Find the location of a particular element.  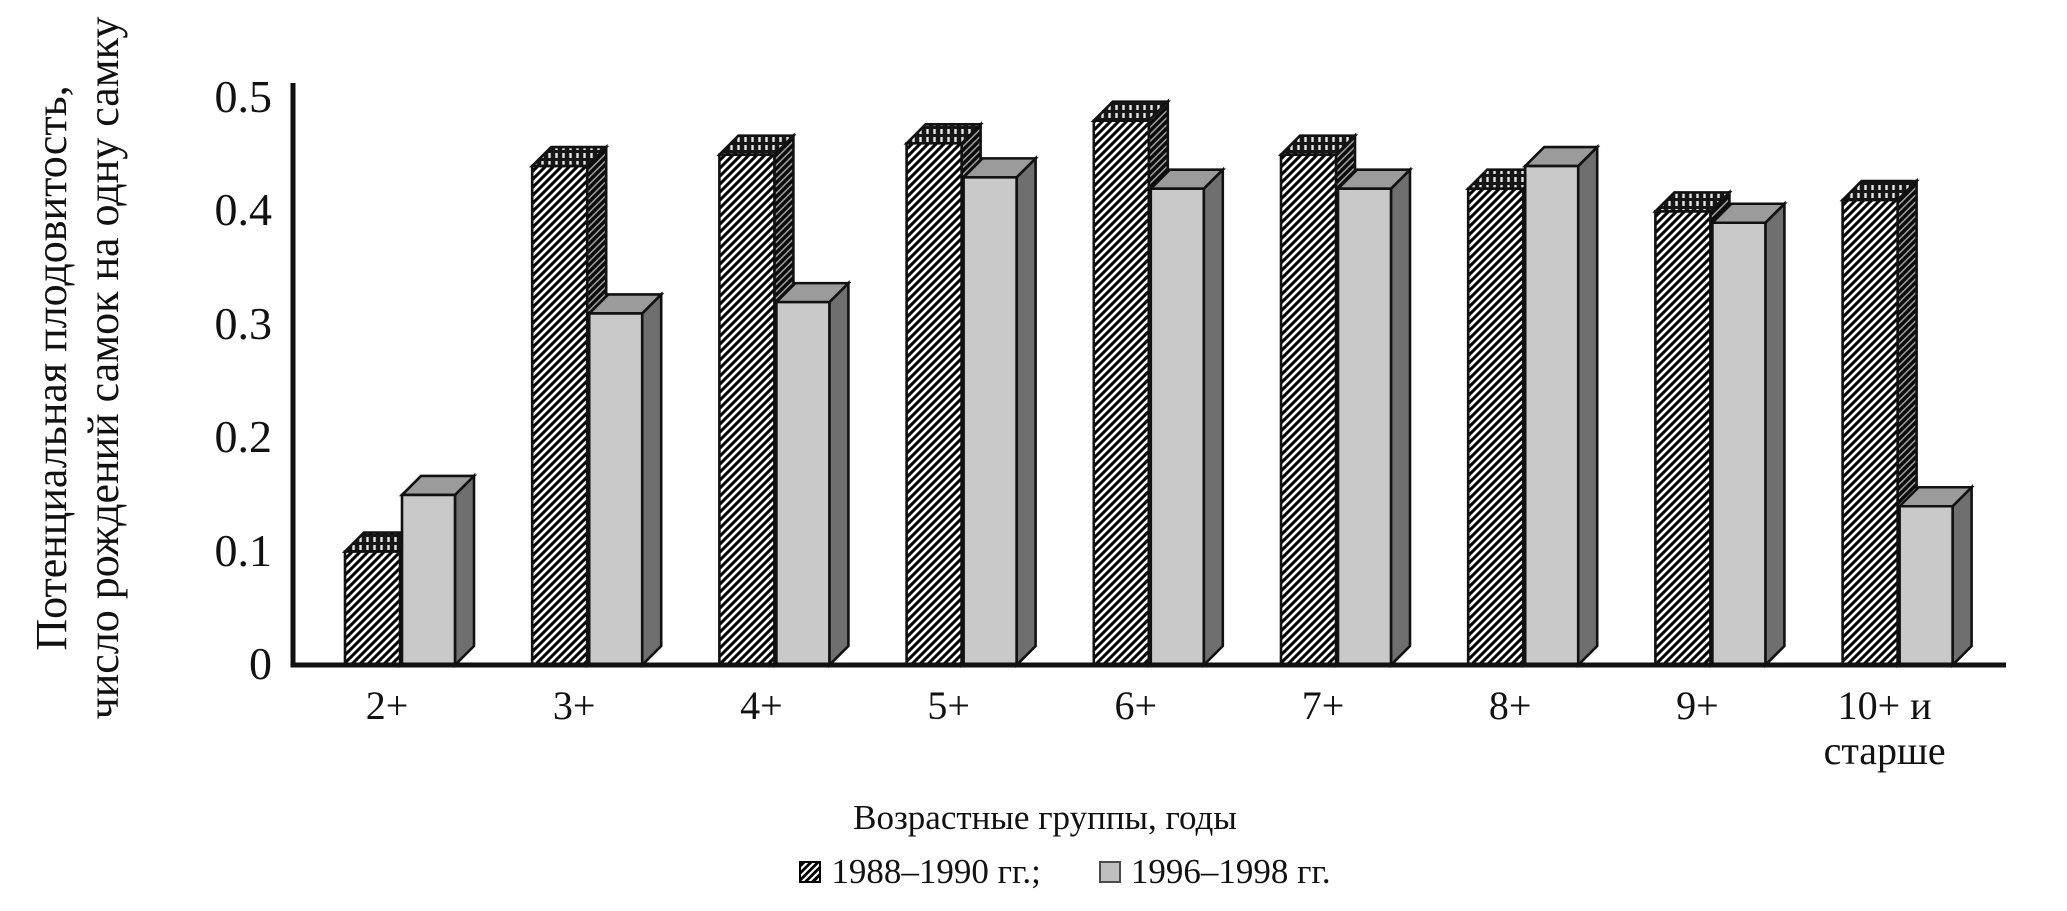

x-label-5+: 5+ is located at coordinates (948, 705).